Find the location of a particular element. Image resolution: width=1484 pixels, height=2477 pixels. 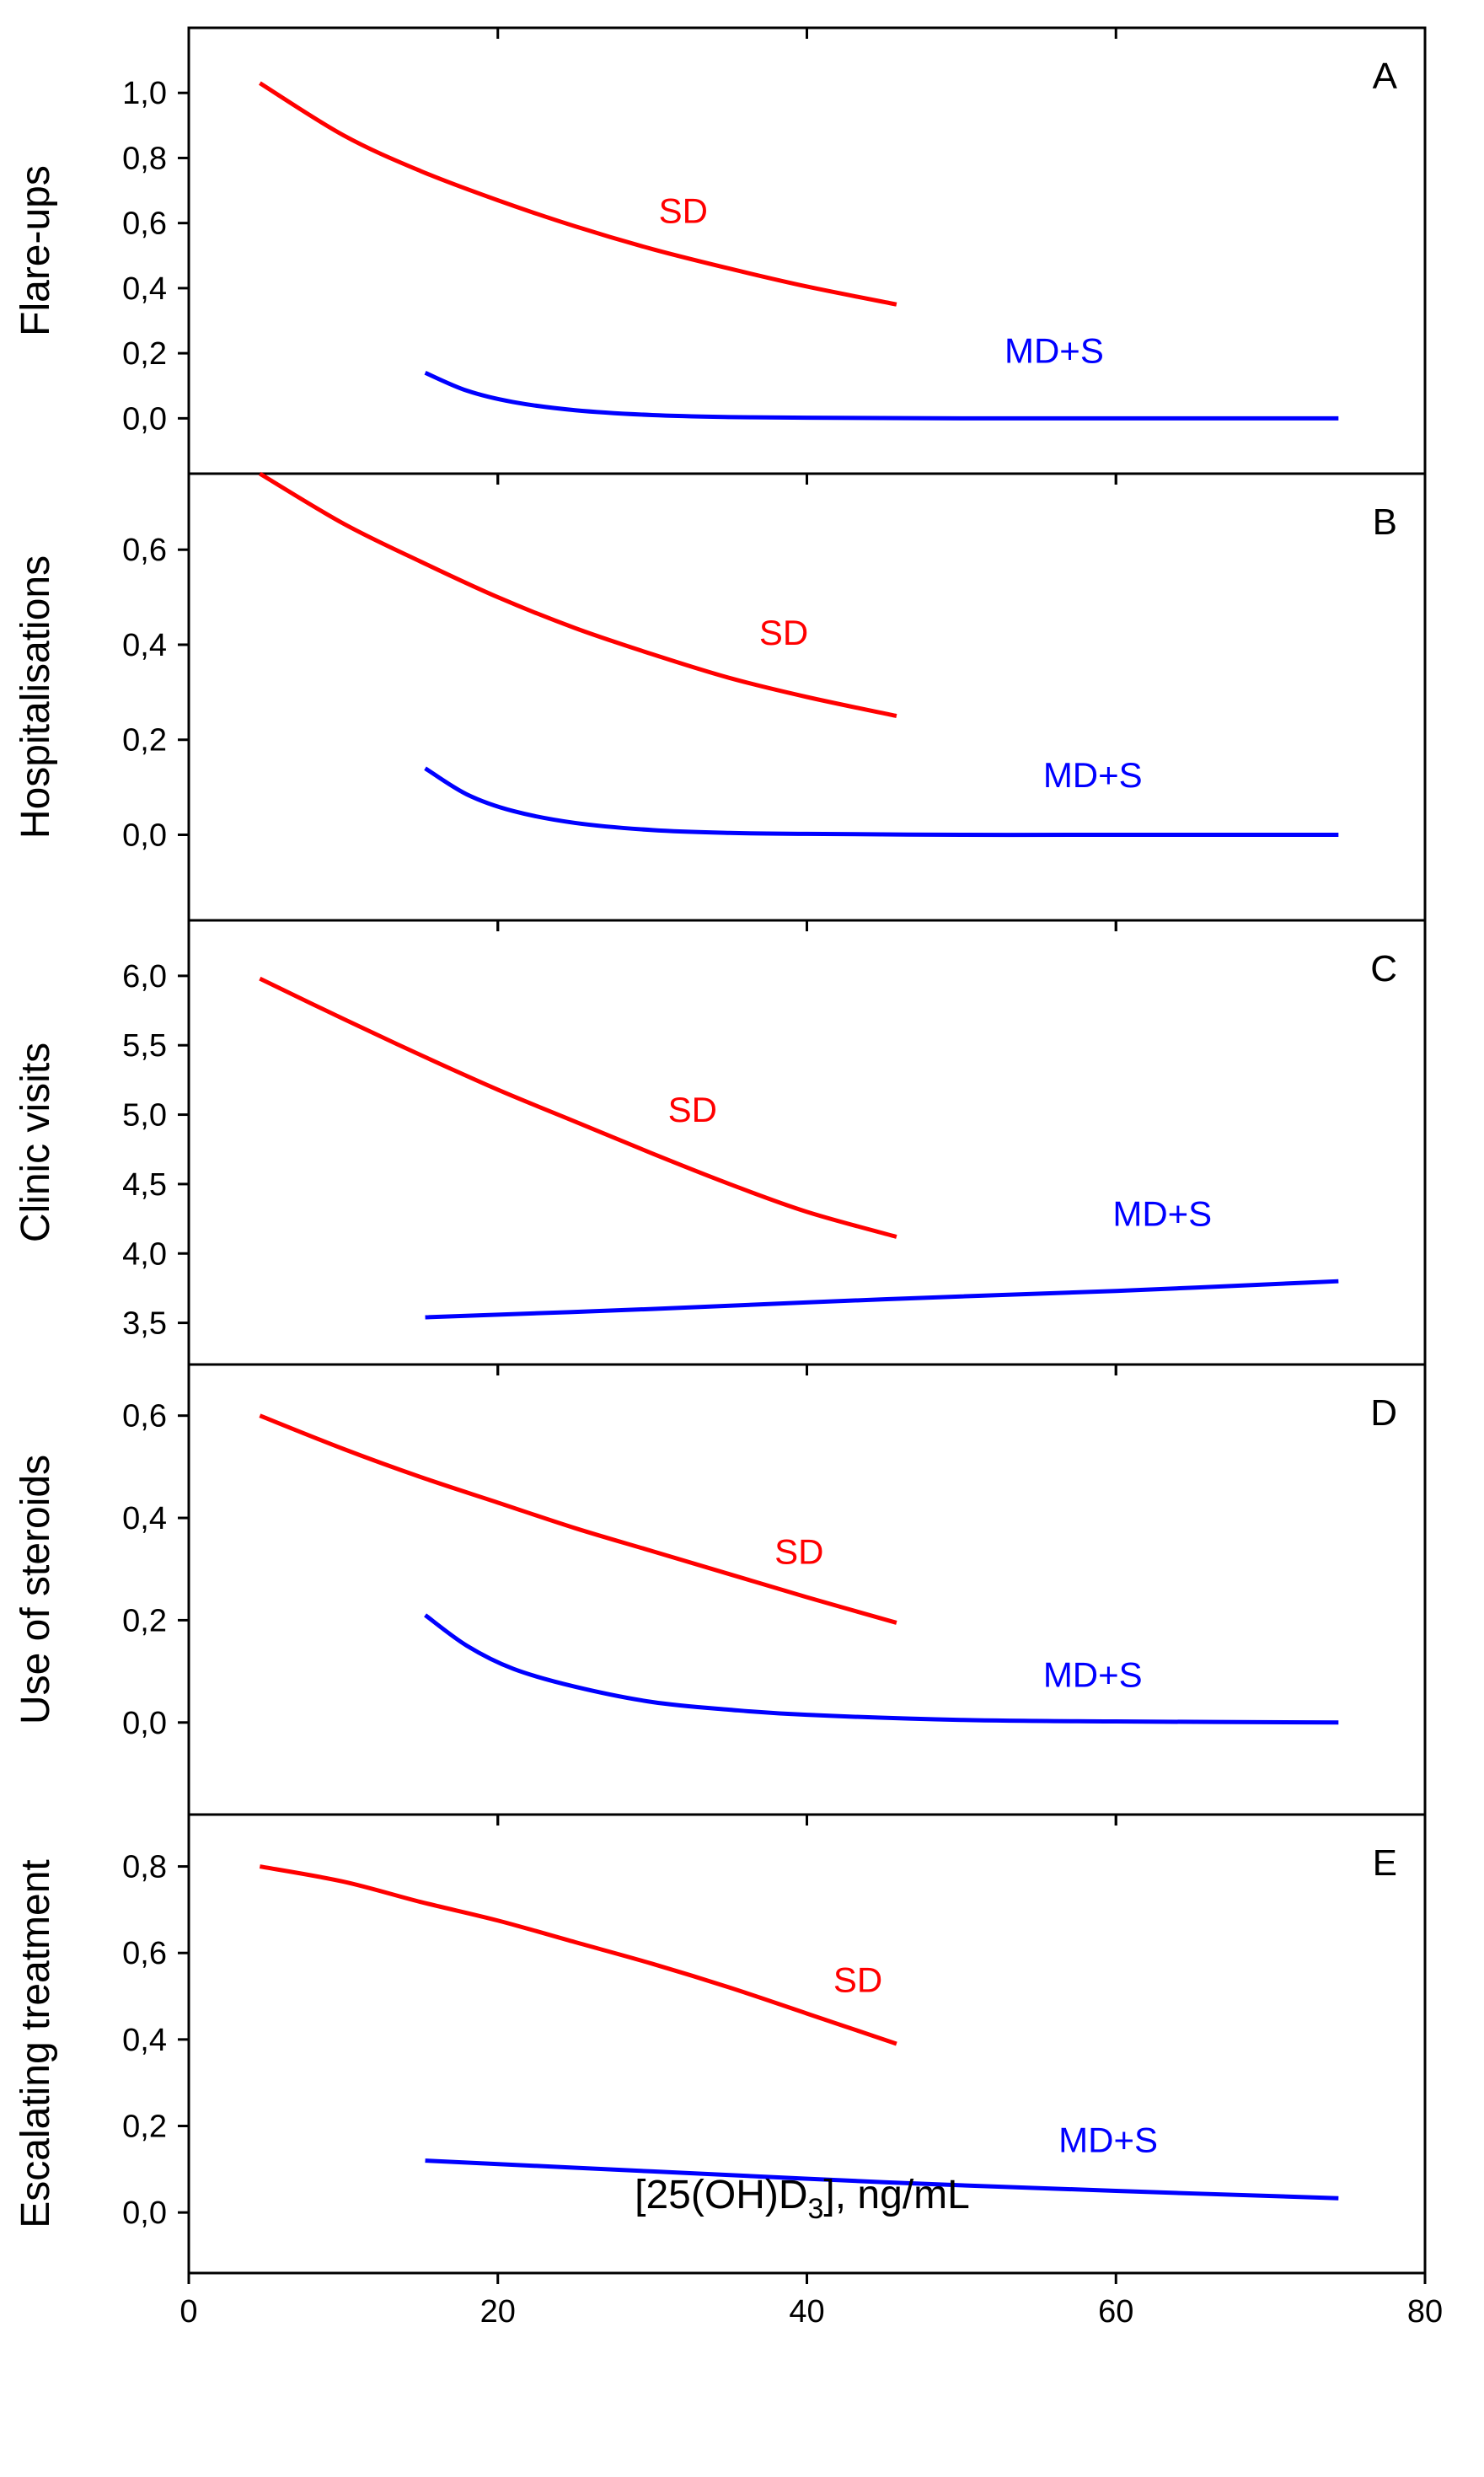

y-tick-label: 5,5 is located at coordinates (144, 1046).